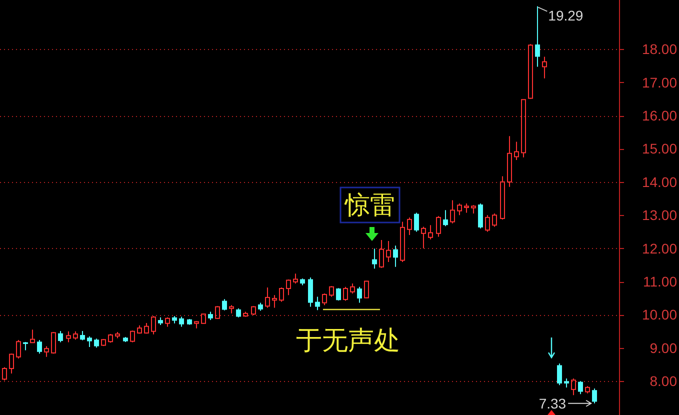 This screenshot has height=415, width=679. I want to click on note: 惊雷, so click(370, 205).